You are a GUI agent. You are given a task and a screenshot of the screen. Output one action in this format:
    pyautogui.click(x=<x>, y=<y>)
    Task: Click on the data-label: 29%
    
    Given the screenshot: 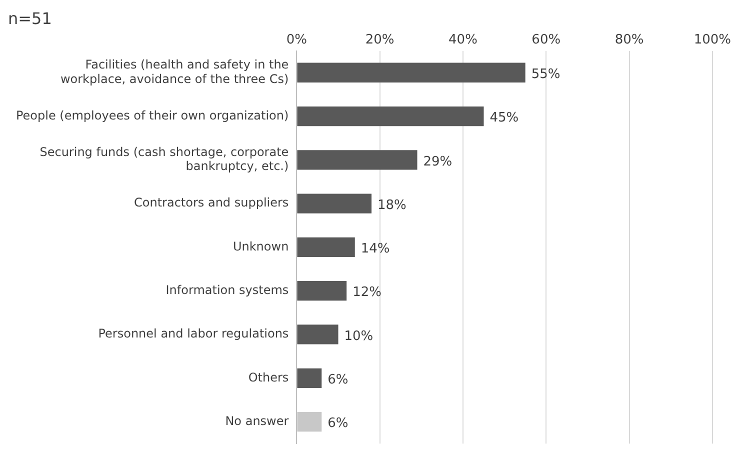 What is the action you would take?
    pyautogui.click(x=437, y=162)
    